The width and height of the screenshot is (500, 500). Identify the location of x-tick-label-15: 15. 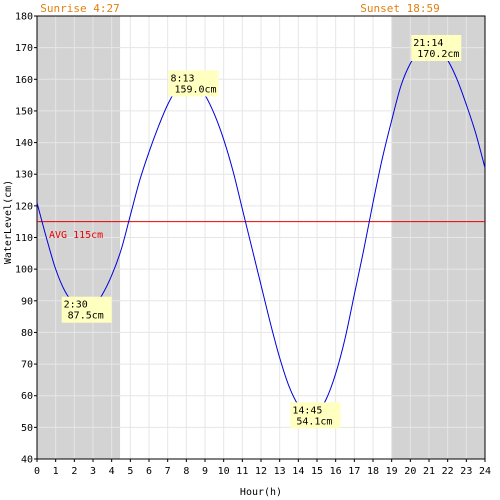
(317, 471).